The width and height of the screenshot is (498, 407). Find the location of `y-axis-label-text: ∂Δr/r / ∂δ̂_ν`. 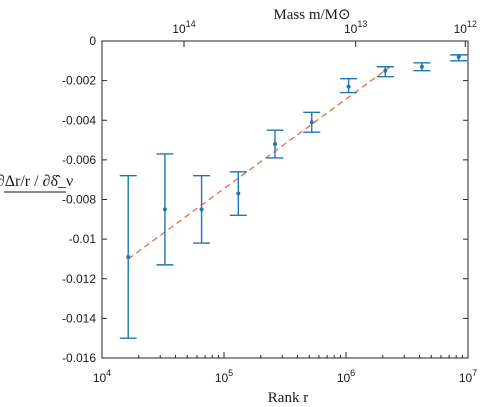

y-axis-label-text: ∂Δr/r / ∂δ̂_ν is located at coordinates (36, 181).